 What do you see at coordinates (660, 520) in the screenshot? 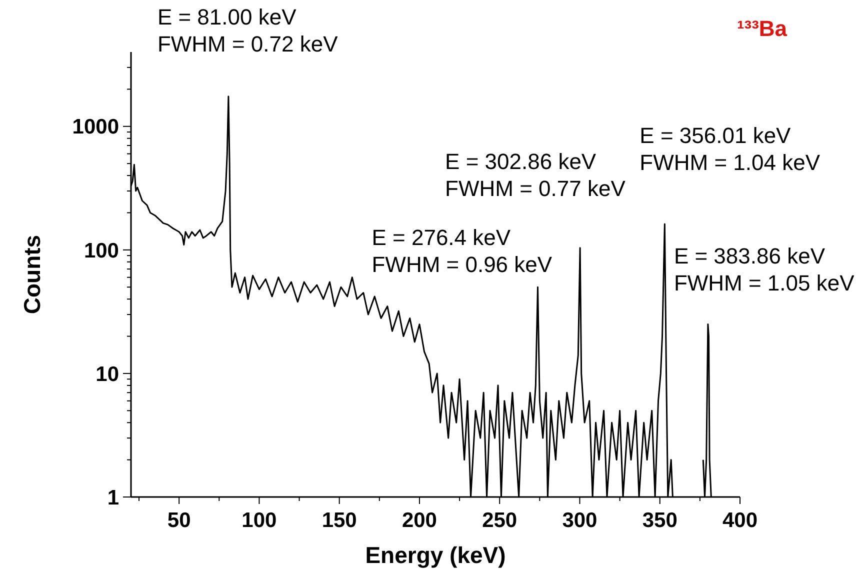
I see `x-tick-label: 350` at bounding box center [660, 520].